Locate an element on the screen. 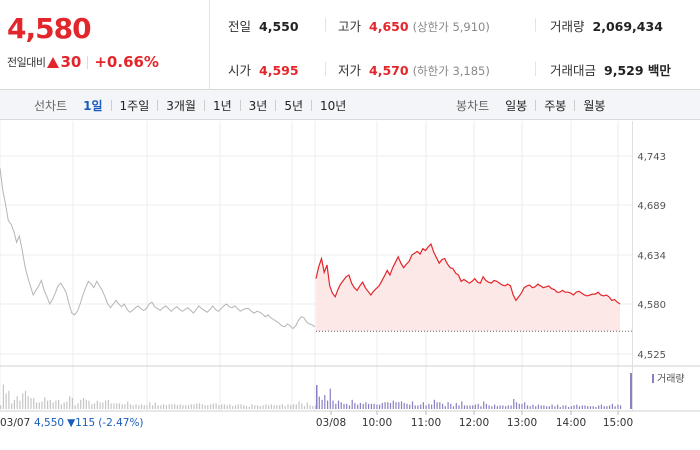 This screenshot has width=700, height=450. tab-divider is located at coordinates (111, 105).